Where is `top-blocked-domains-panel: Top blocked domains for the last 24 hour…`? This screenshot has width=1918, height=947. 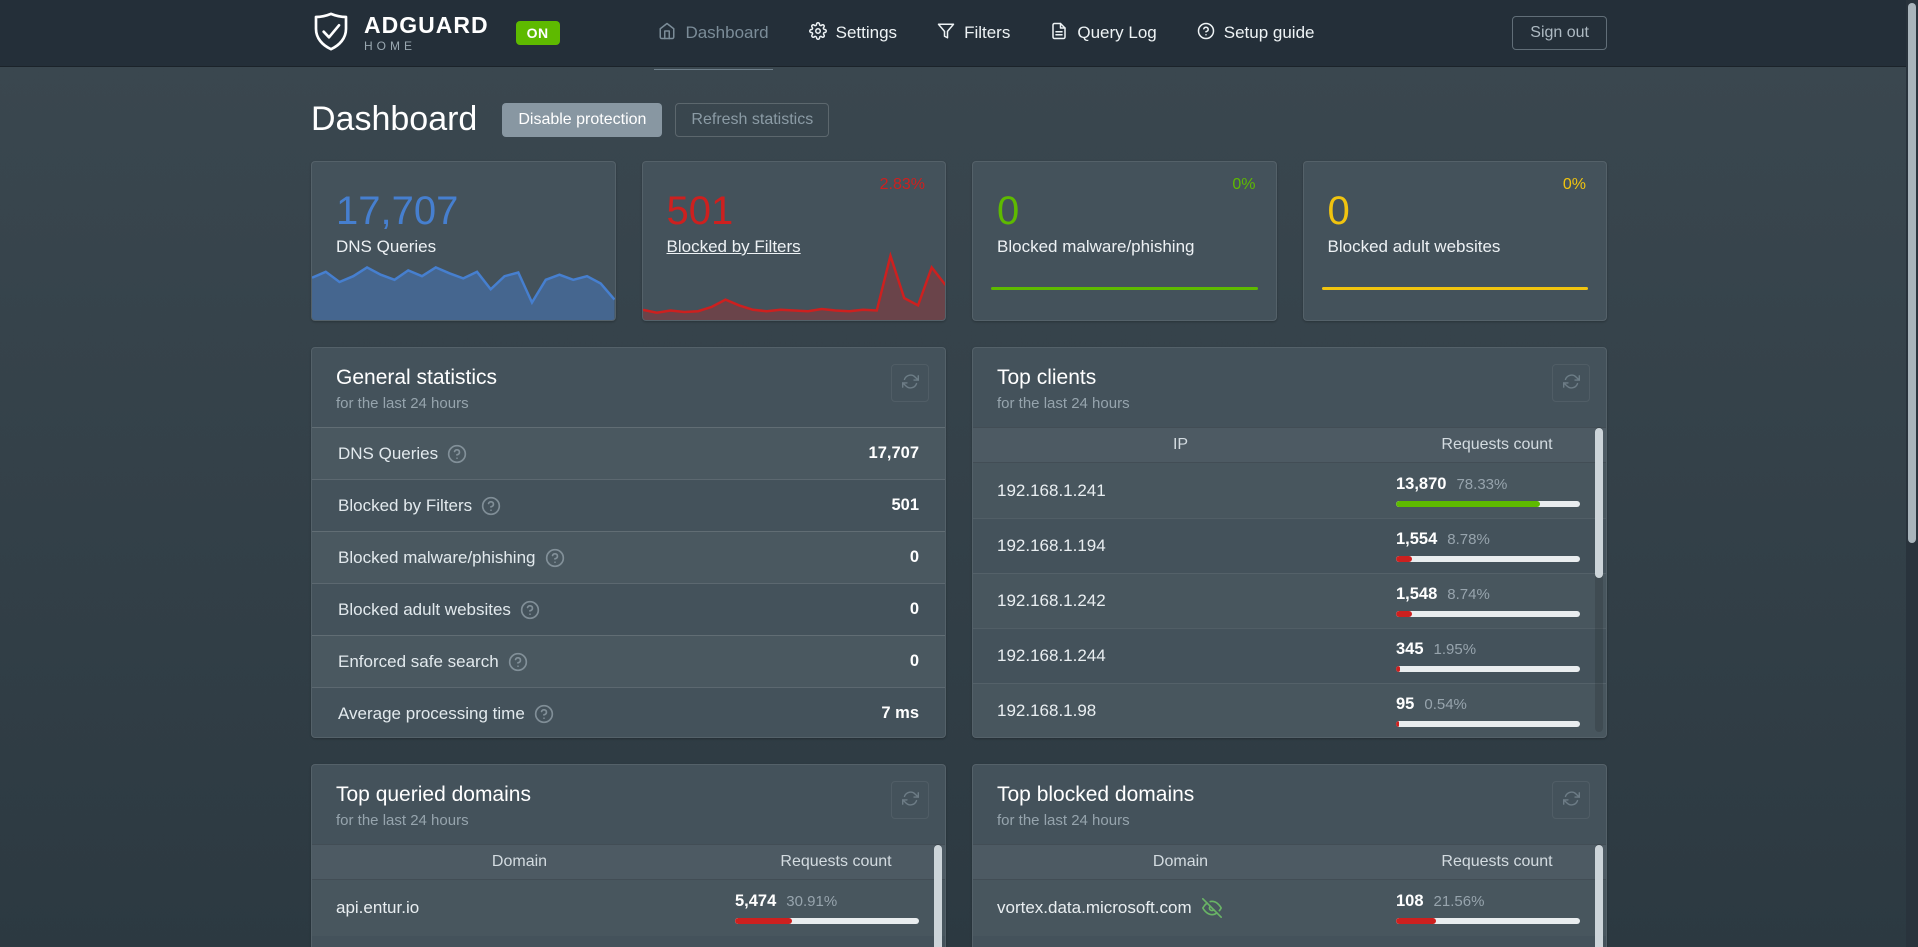 top-blocked-domains-panel: Top blocked domains for the last 24 hour… is located at coordinates (1289, 855).